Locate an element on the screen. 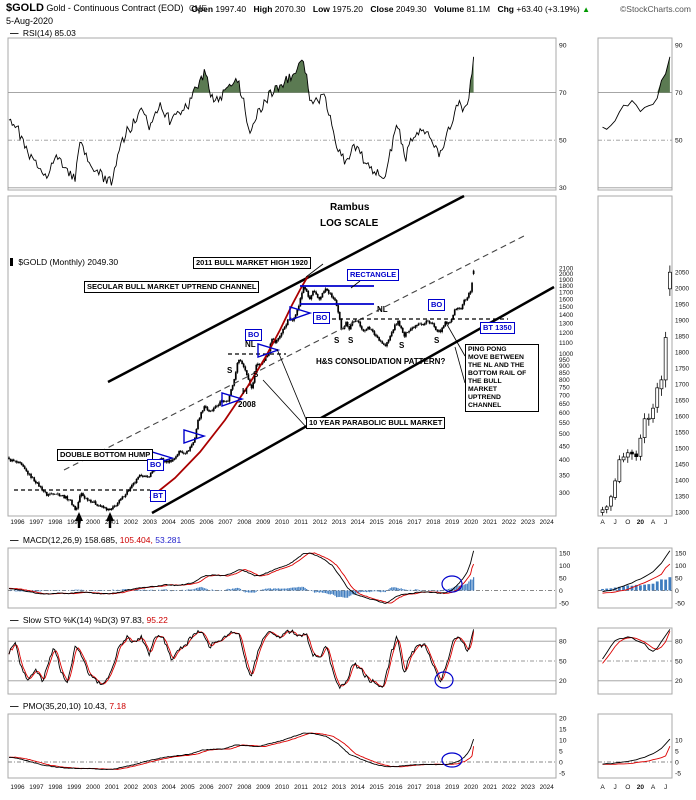 This screenshot has width=696, height=800. legend-line-icon: — is located at coordinates (14, 540).